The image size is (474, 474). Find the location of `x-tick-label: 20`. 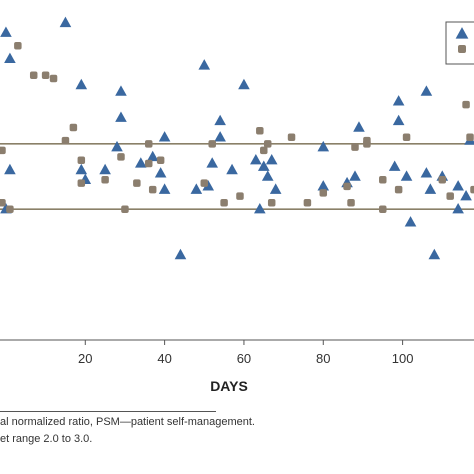

x-tick-label: 20 is located at coordinates (85, 358).